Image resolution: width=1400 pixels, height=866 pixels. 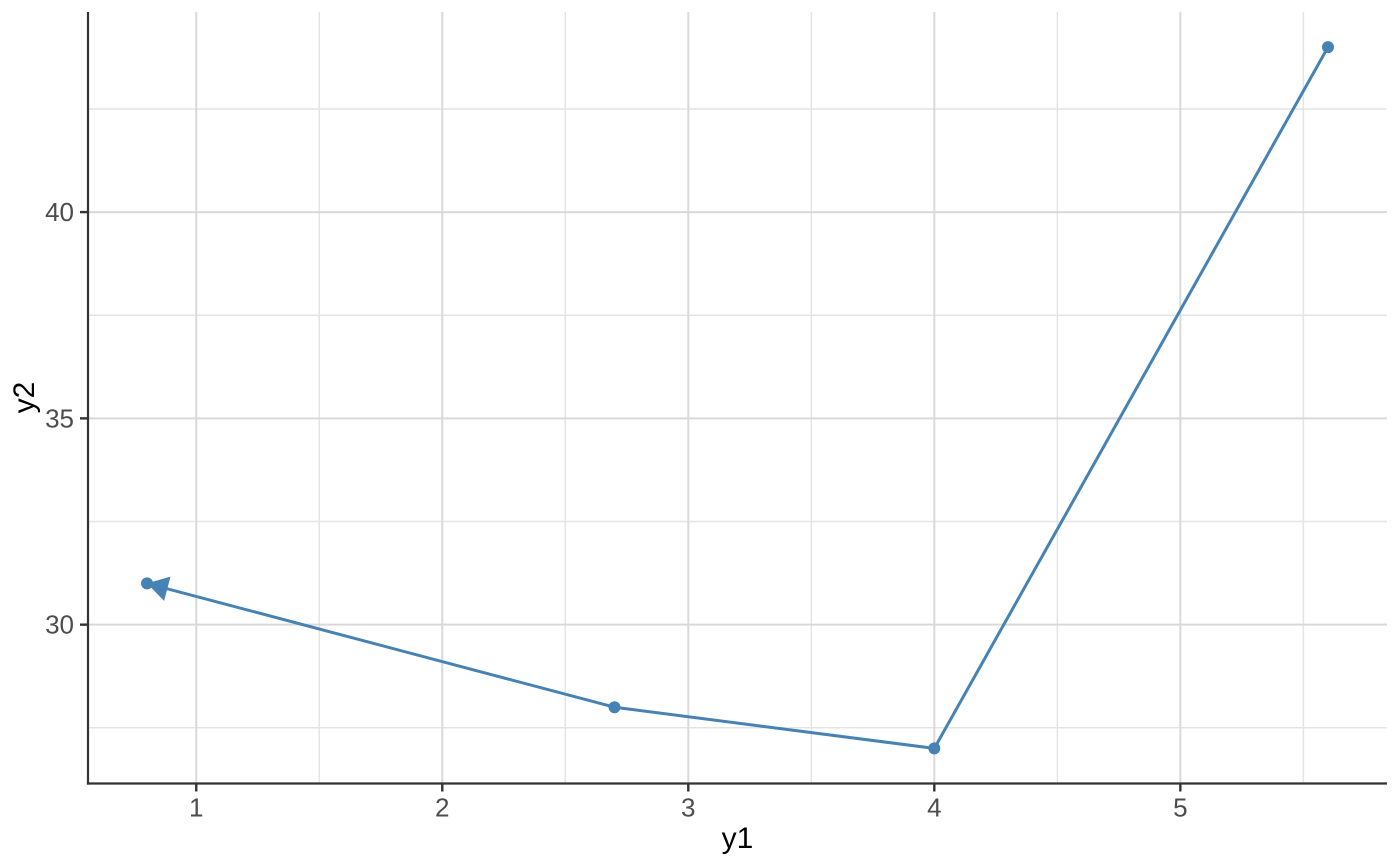 I want to click on x-tick-label: 3, so click(x=688, y=808).